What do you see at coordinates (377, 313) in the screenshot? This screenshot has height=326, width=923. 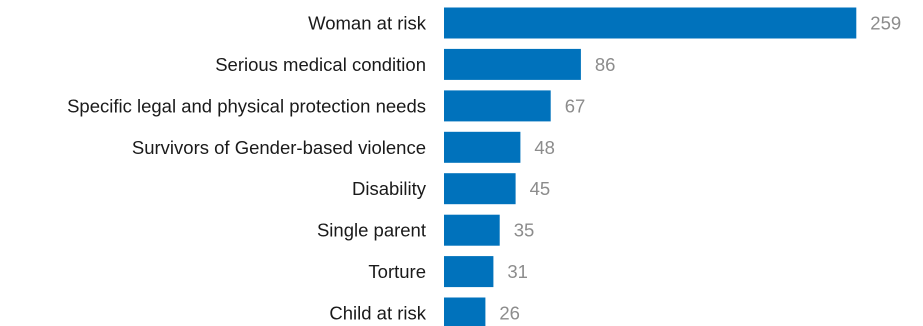 I see `category-label: Child at risk` at bounding box center [377, 313].